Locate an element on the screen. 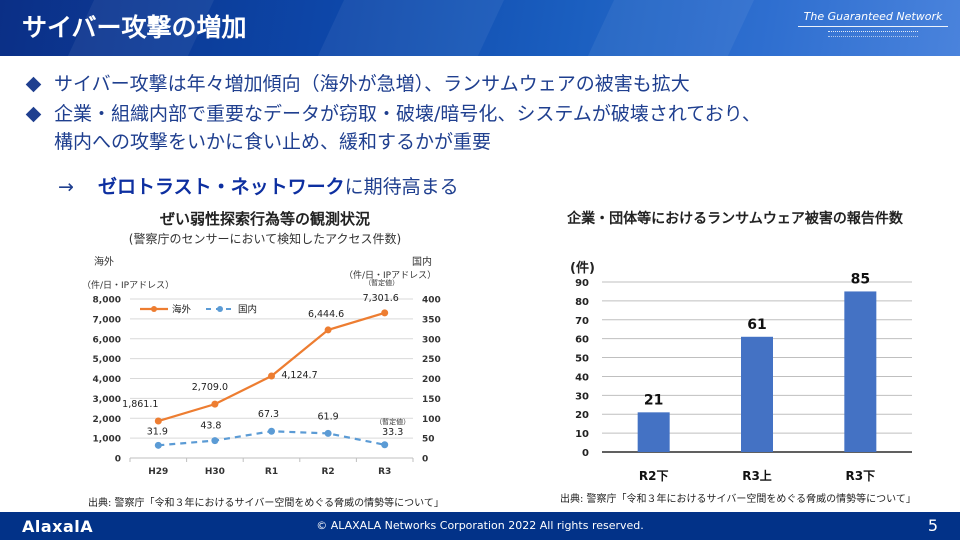  legend-label-overseas: 海外 is located at coordinates (182, 310).